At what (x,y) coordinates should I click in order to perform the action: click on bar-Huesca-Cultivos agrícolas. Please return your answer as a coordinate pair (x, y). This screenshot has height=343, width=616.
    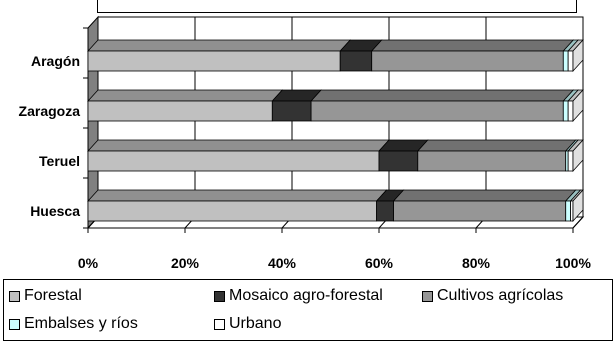
    Looking at the image, I should click on (480, 211).